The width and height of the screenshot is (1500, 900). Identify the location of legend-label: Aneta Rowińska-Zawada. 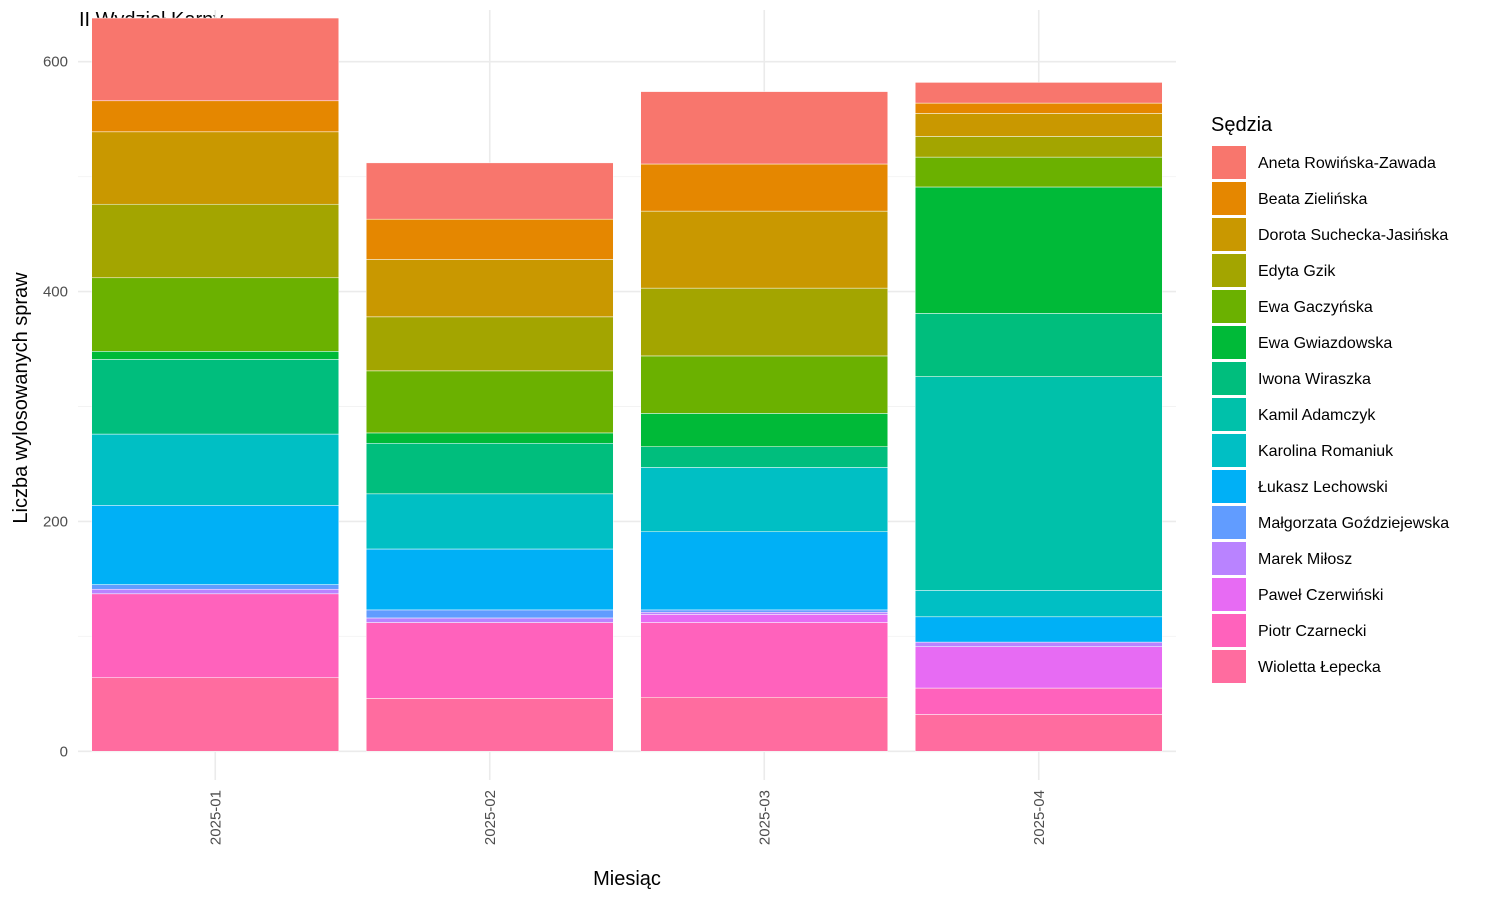
(1347, 163).